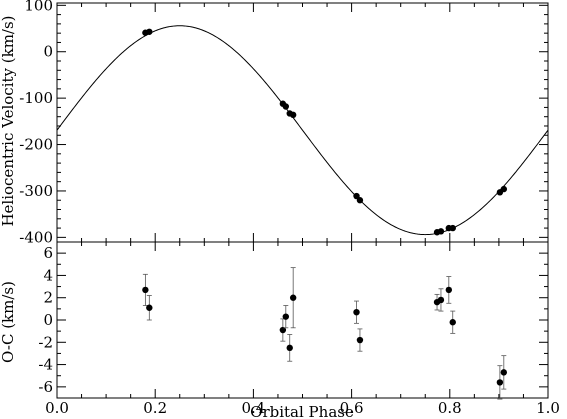 The image size is (567, 419). I want to click on bottom-y-tick-label: 2, so click(48, 298).